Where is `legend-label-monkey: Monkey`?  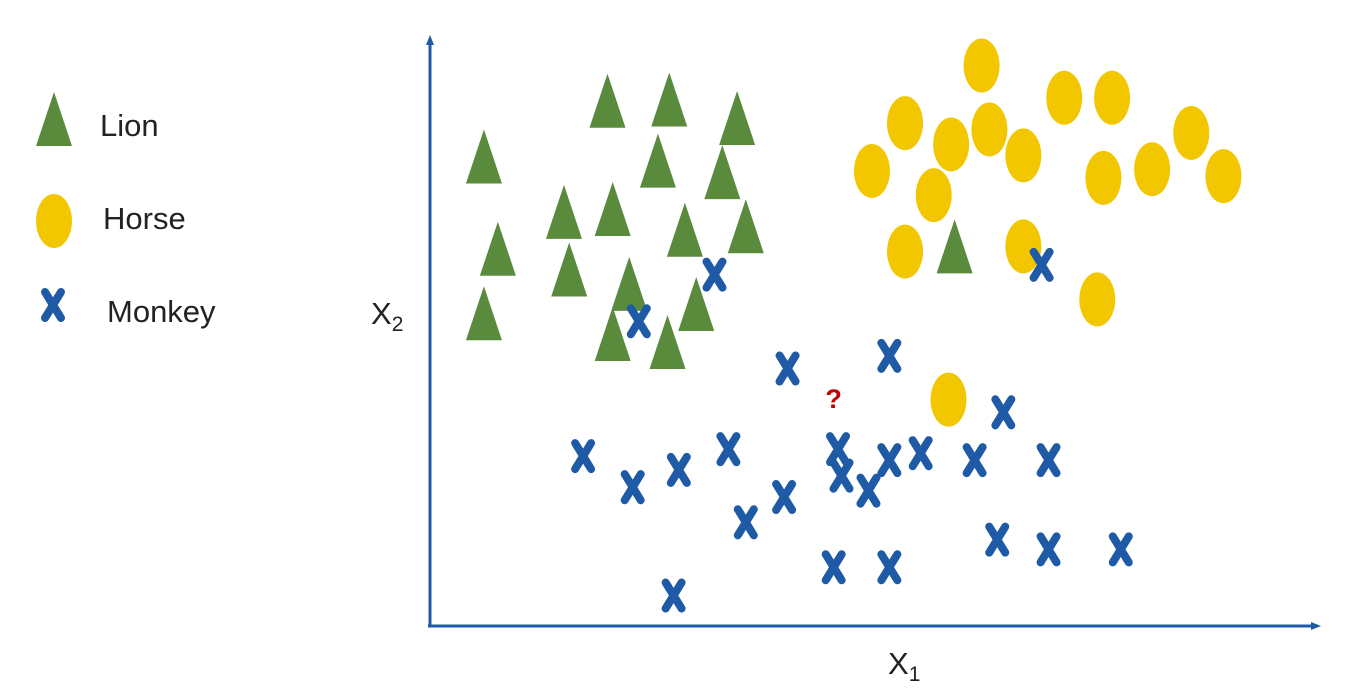 legend-label-monkey: Monkey is located at coordinates (161, 311).